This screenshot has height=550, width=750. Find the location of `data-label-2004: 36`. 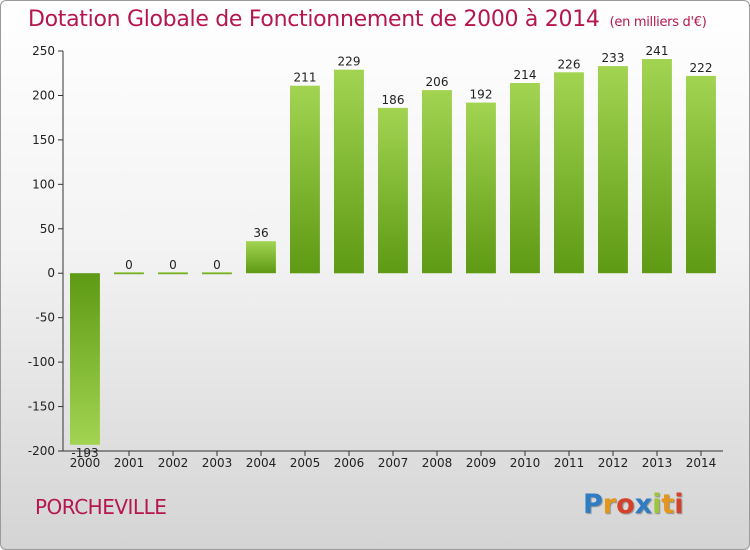

data-label-2004: 36 is located at coordinates (260, 233).